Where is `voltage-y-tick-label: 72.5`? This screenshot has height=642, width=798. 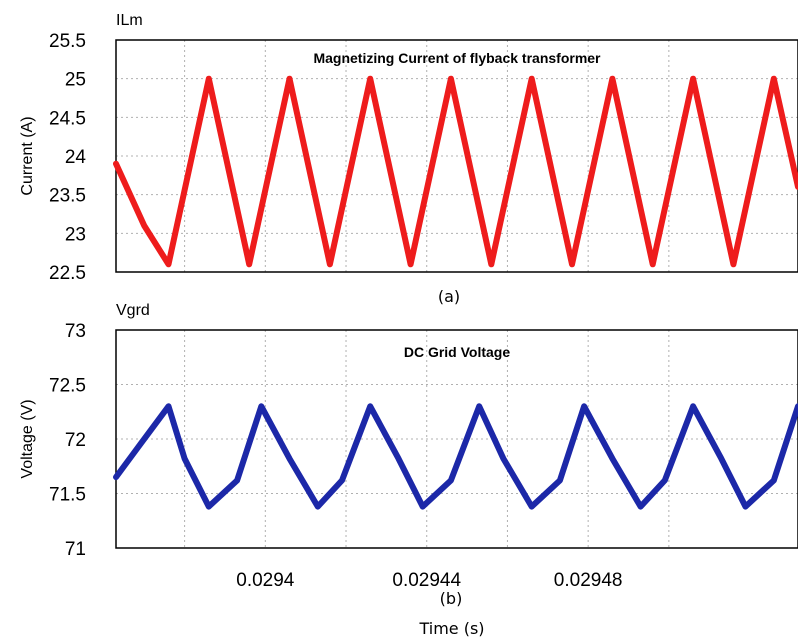
voltage-y-tick-label: 72.5 is located at coordinates (67, 386).